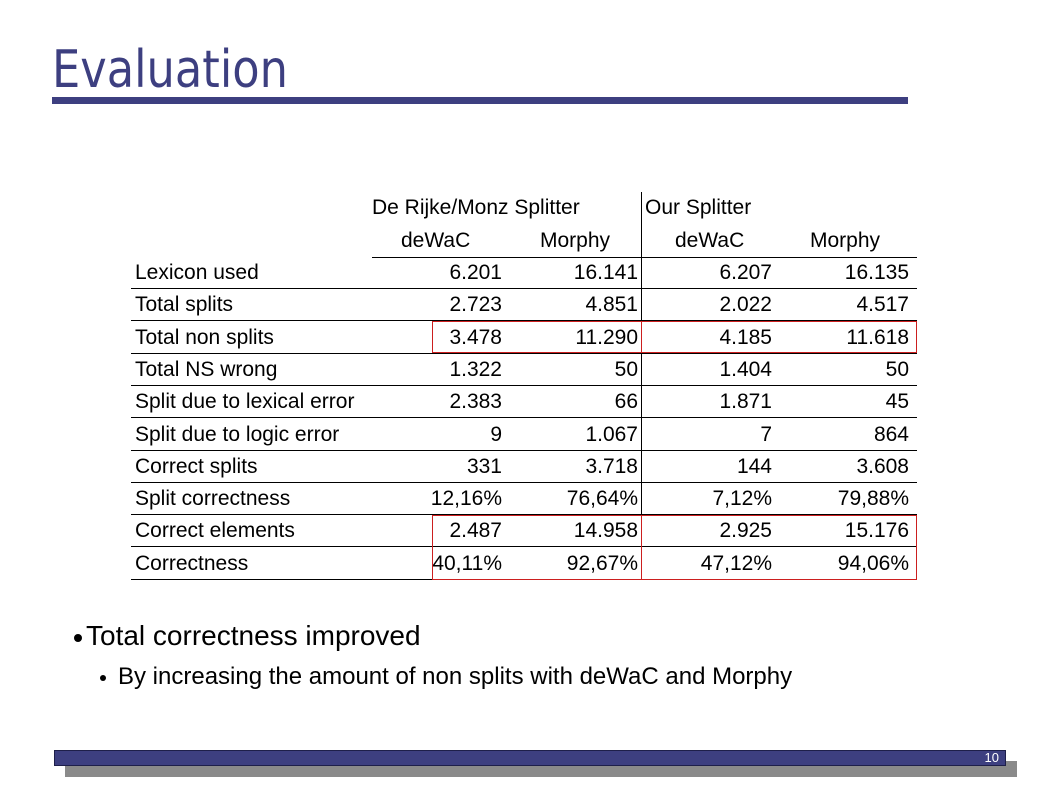 Image resolution: width=1058 pixels, height=793 pixels. Describe the element at coordinates (184, 304) in the screenshot. I see `row-label: Total splits` at that location.